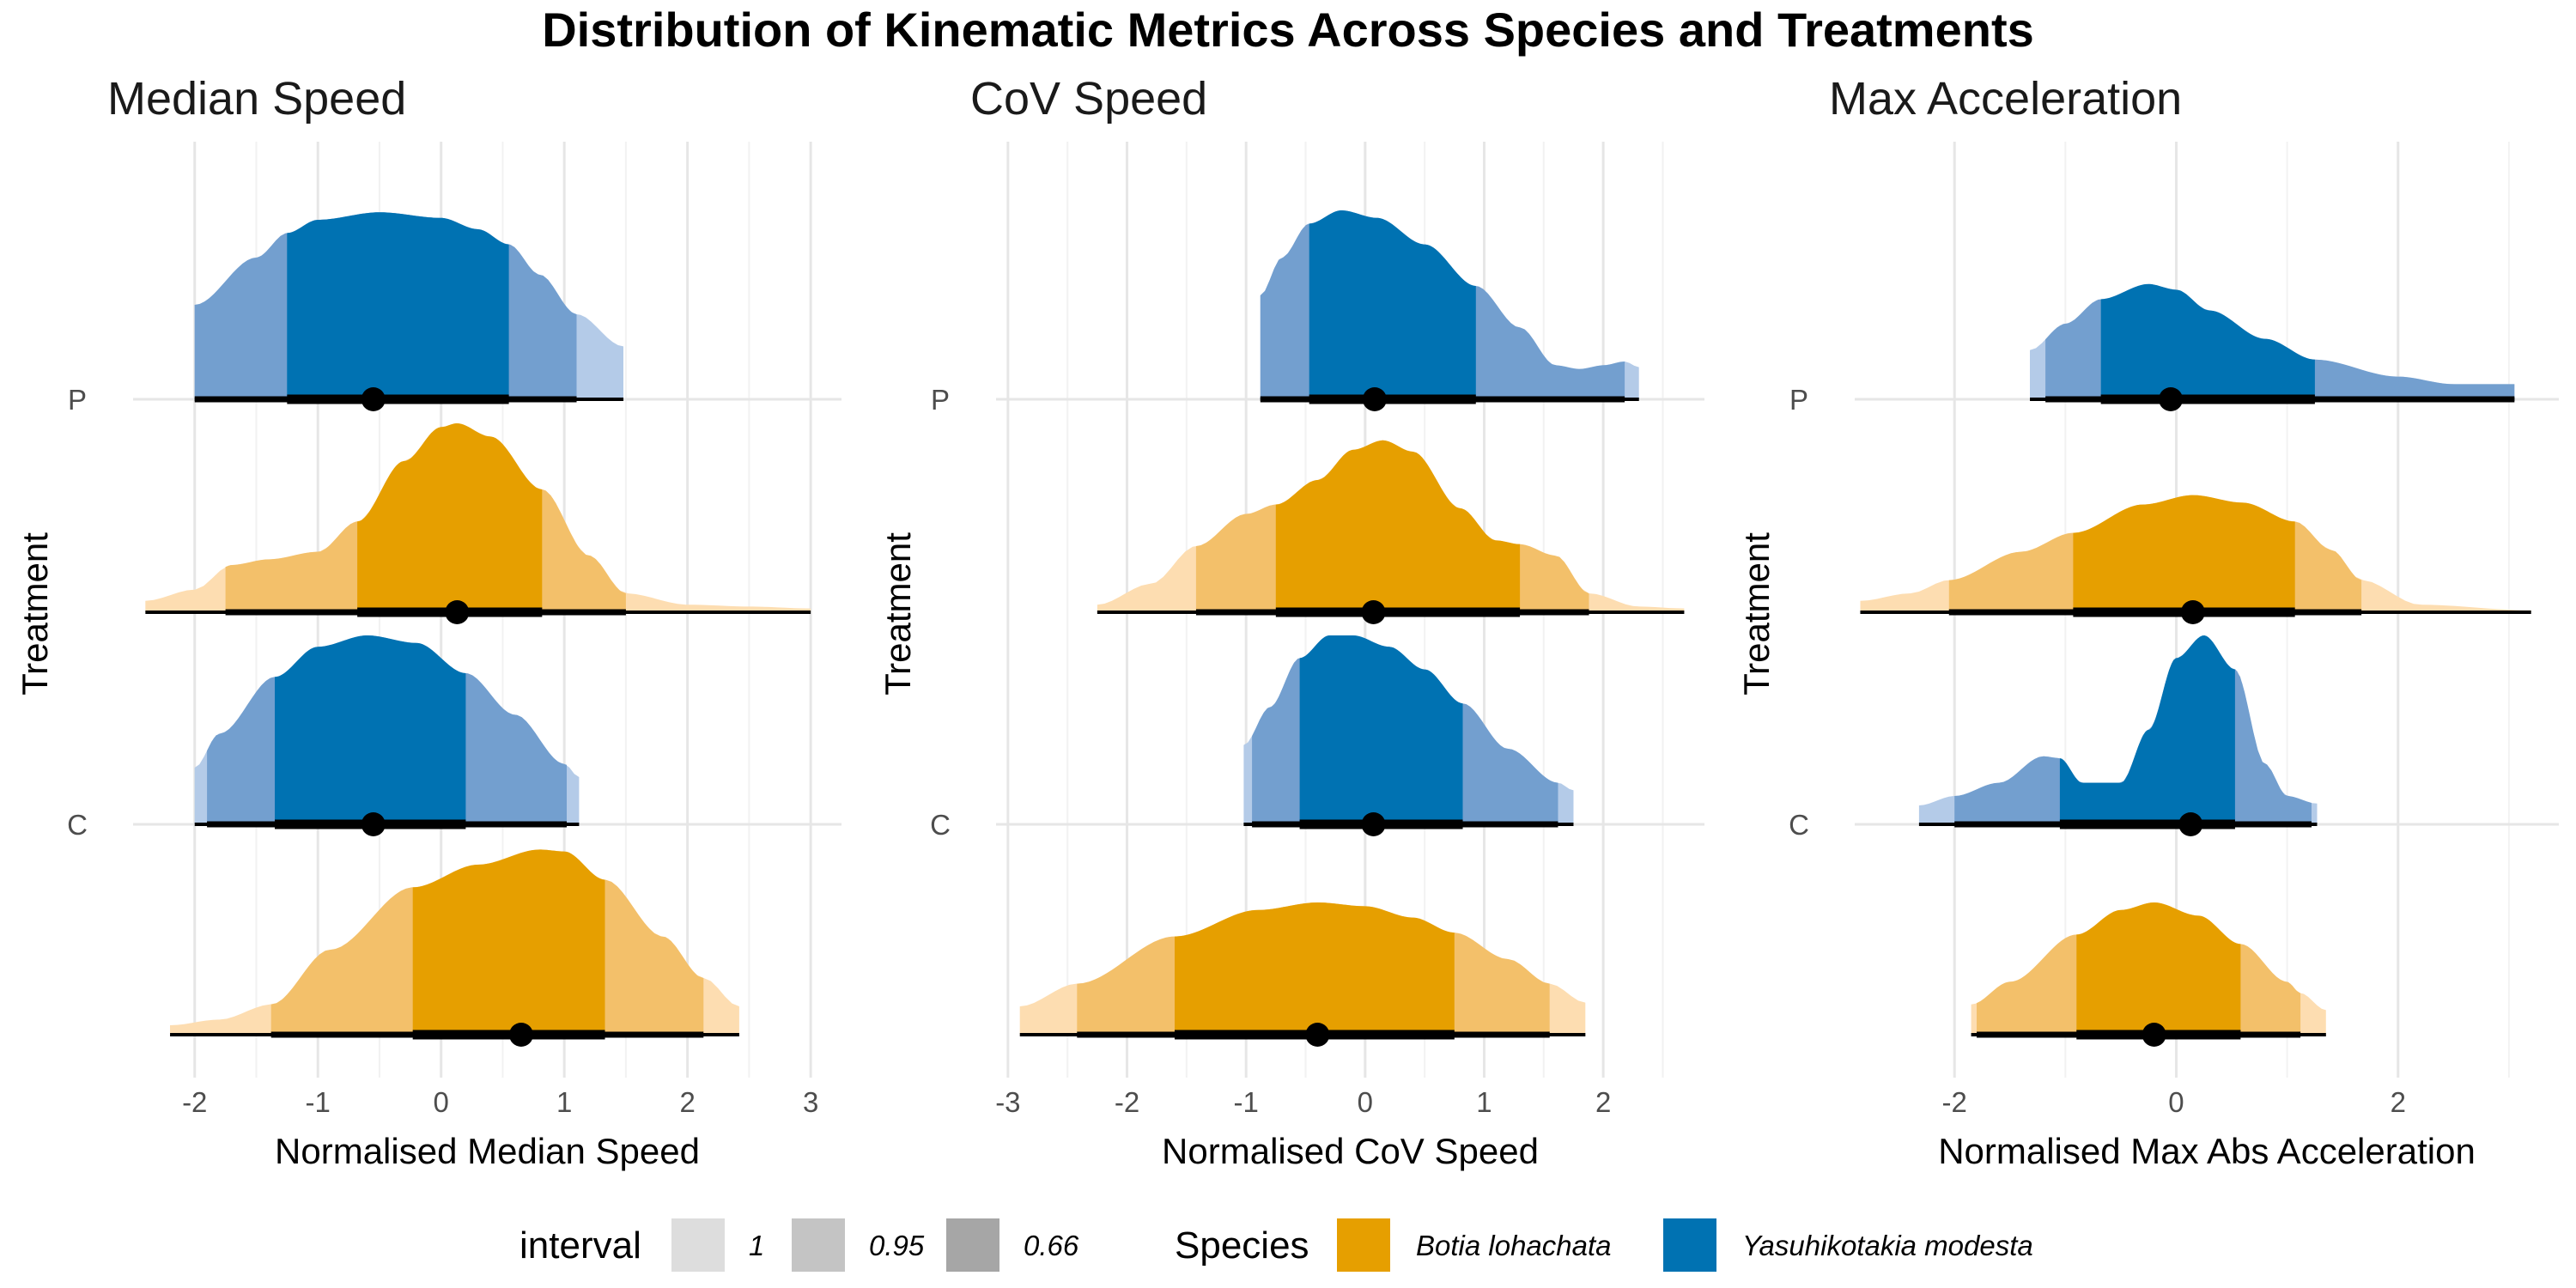 This screenshot has width=2576, height=1288. I want to click on panel-title: Median Speed, so click(257, 99).